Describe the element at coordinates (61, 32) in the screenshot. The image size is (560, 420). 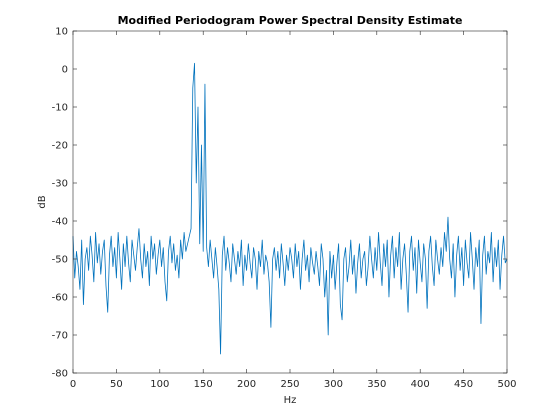
I see `y-tick-label: 10` at that location.